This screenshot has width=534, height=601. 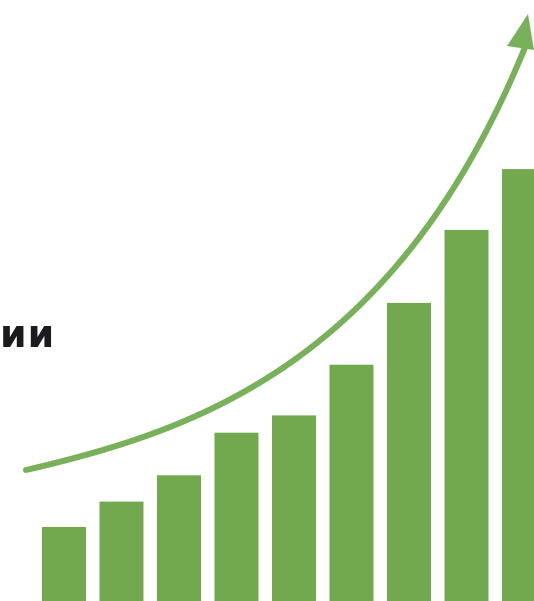 What do you see at coordinates (520, 32) in the screenshot?
I see `trend-arrow-head` at bounding box center [520, 32].